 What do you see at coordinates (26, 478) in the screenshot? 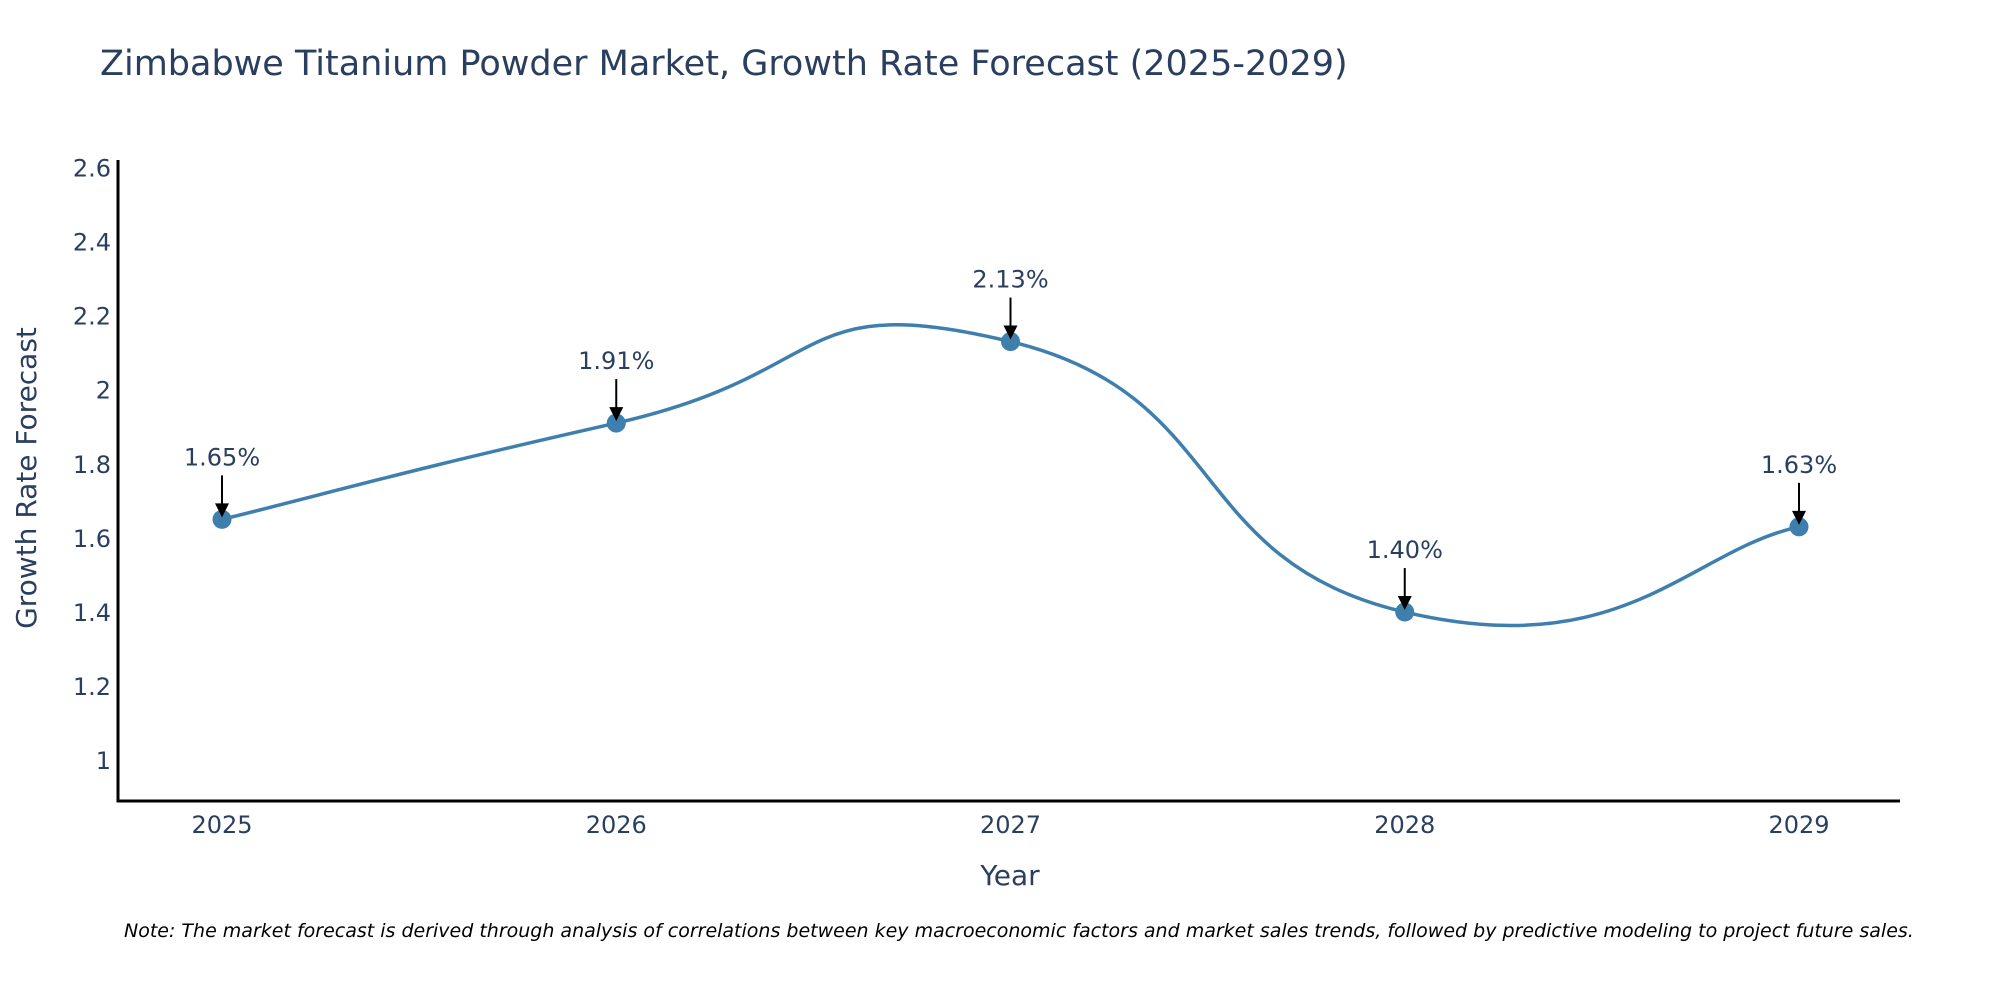
I see `y-axis-title: Growth Rate Forecast` at bounding box center [26, 478].